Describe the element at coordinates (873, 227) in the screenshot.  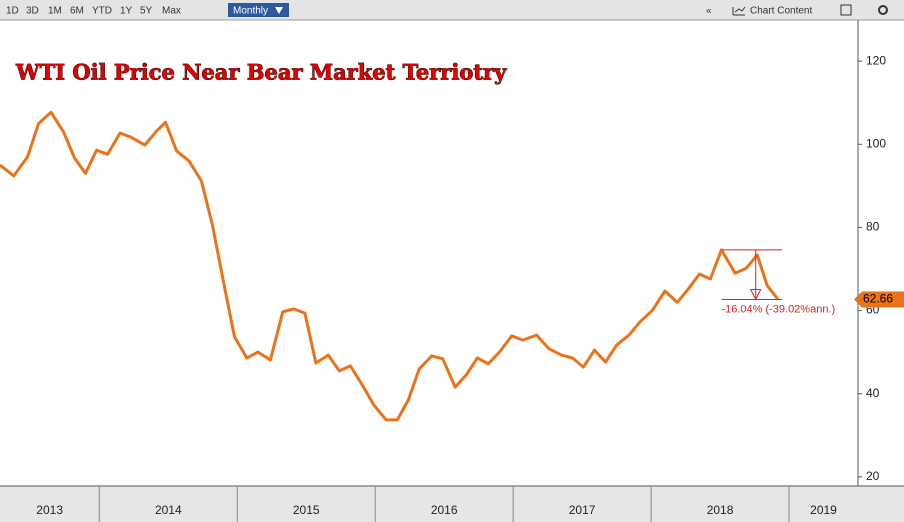
I see `y-tick-label: 80` at that location.